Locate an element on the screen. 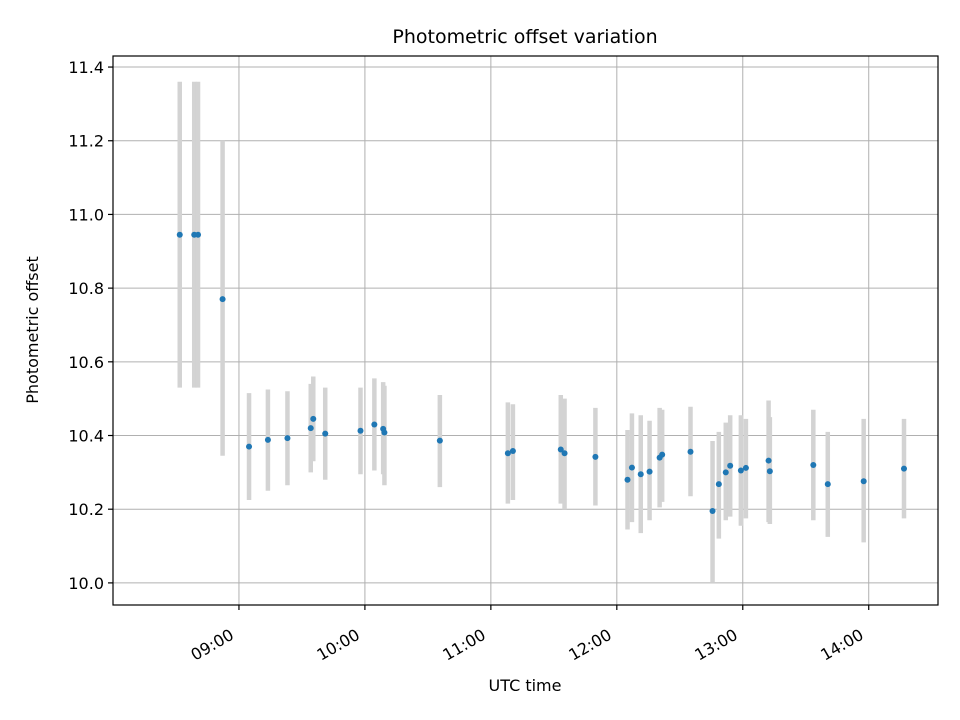 Image resolution: width=960 pixels, height=720 pixels. y-tick-label: 10.8 is located at coordinates (86, 288).